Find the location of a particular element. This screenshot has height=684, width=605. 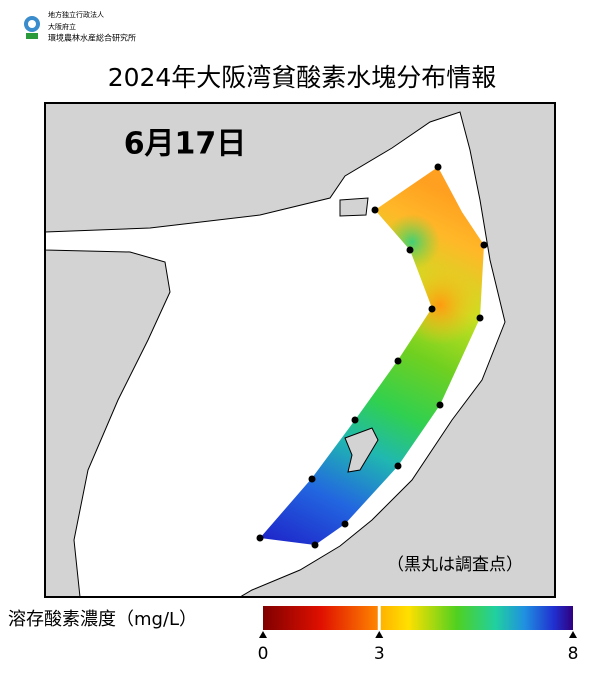

logo is located at coordinates (32, 27).